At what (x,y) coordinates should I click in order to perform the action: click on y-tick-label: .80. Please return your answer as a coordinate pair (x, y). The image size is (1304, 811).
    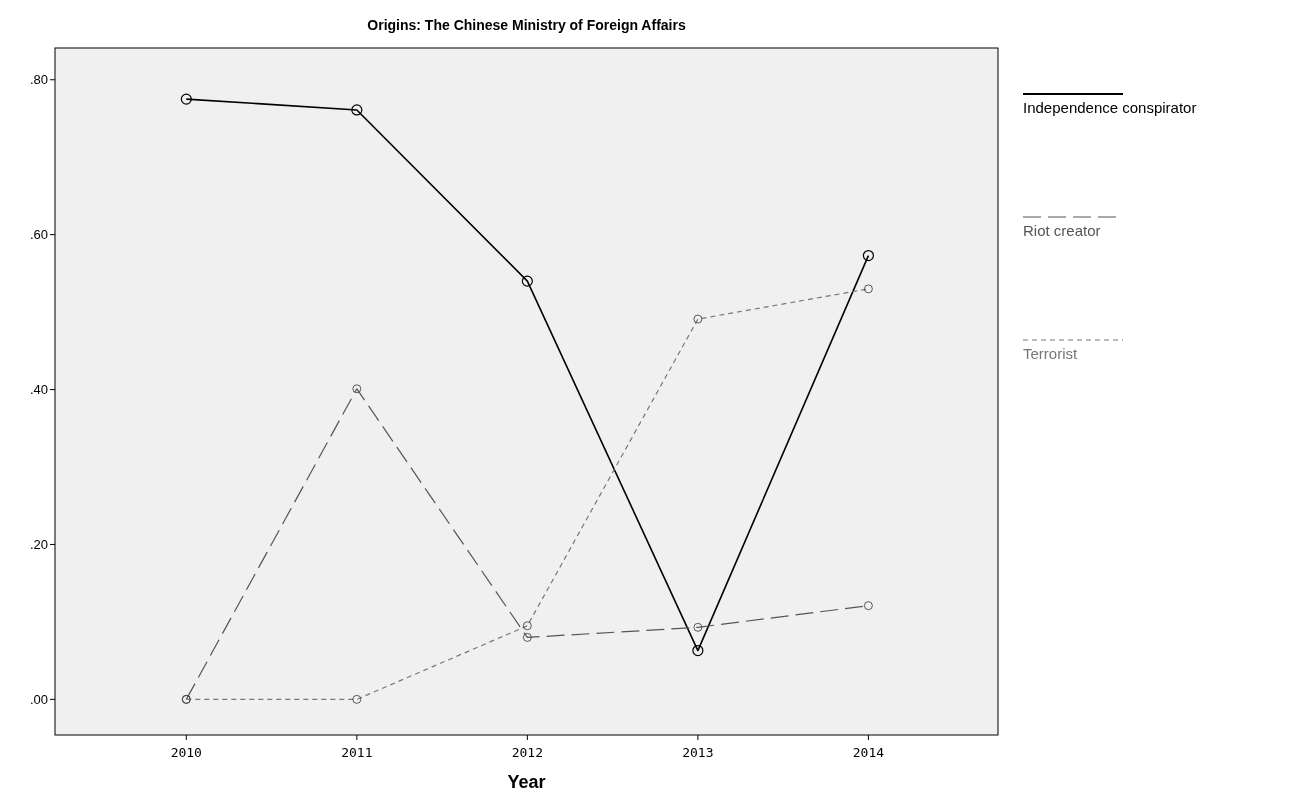
    Looking at the image, I should click on (38, 80).